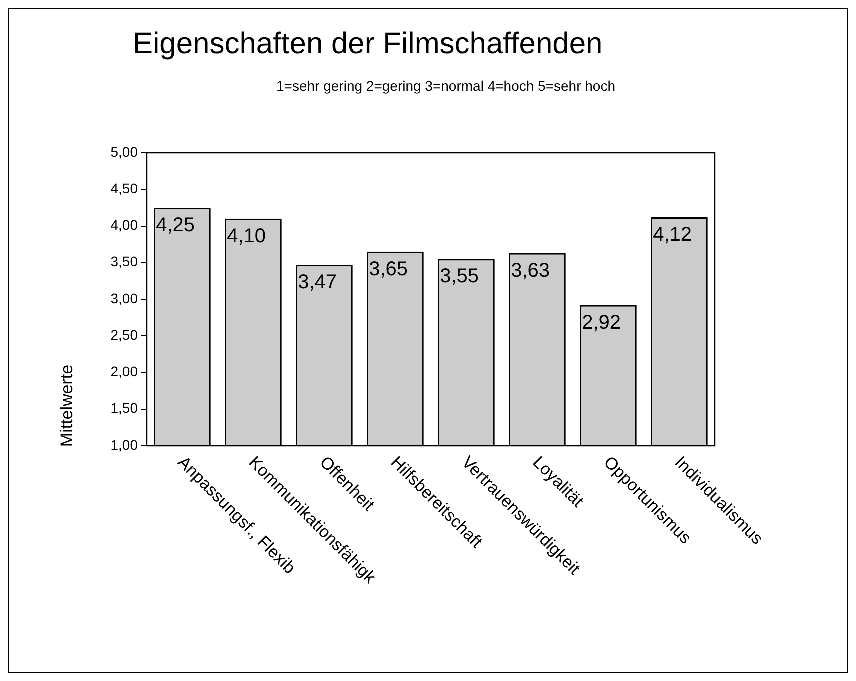 This screenshot has height=681, width=856. Describe the element at coordinates (67, 406) in the screenshot. I see `y-axis-title: Mittelwerte` at that location.